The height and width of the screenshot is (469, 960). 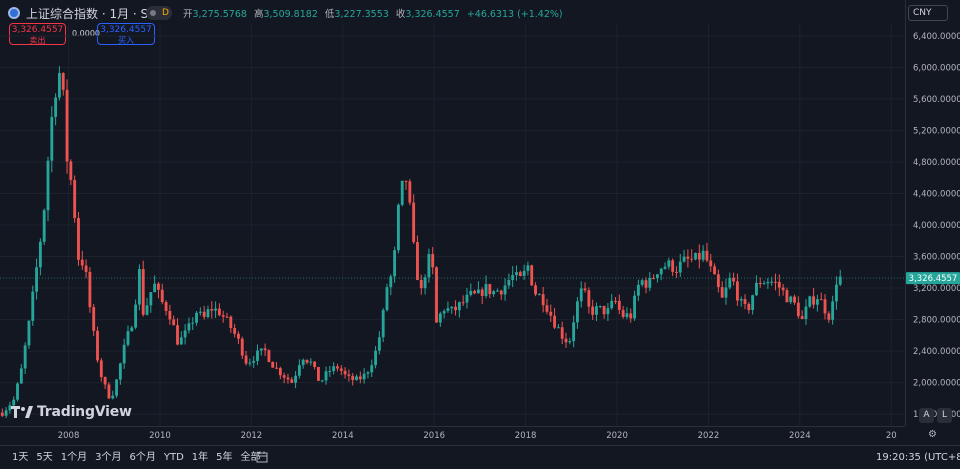 What do you see at coordinates (159, 13) in the screenshot?
I see `indicator-toggle: D` at bounding box center [159, 13].